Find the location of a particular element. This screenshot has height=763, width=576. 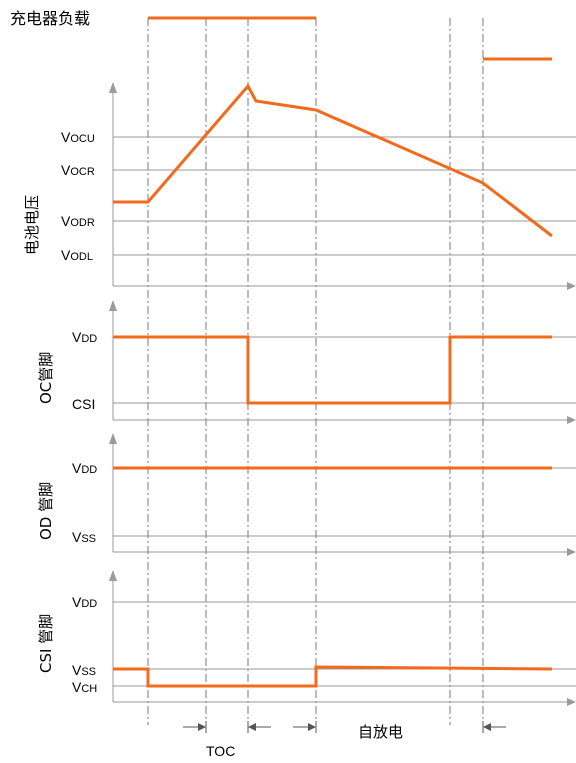

toc-label: TOC is located at coordinates (220, 751).